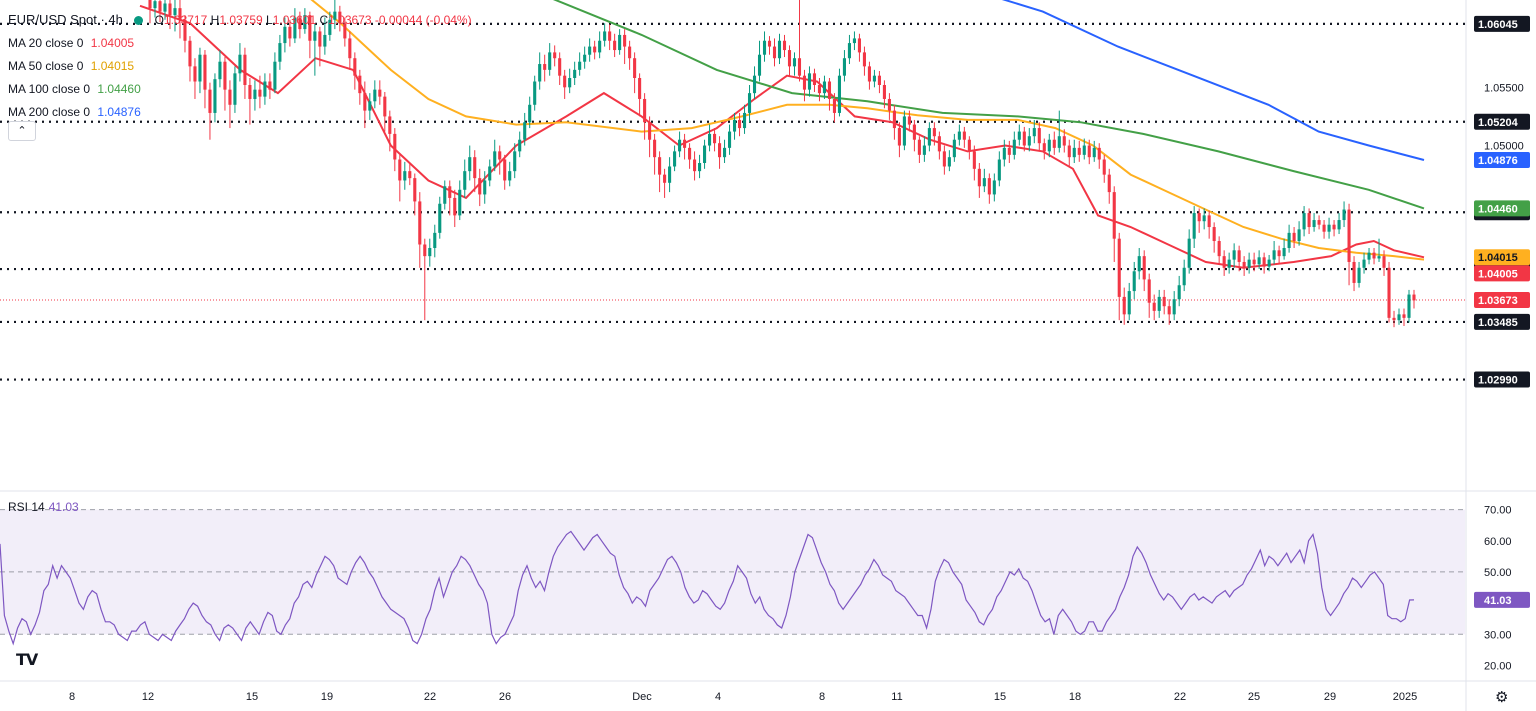 Image resolution: width=1536 pixels, height=711 pixels. What do you see at coordinates (324, 20) in the screenshot?
I see `close-label: C` at bounding box center [324, 20].